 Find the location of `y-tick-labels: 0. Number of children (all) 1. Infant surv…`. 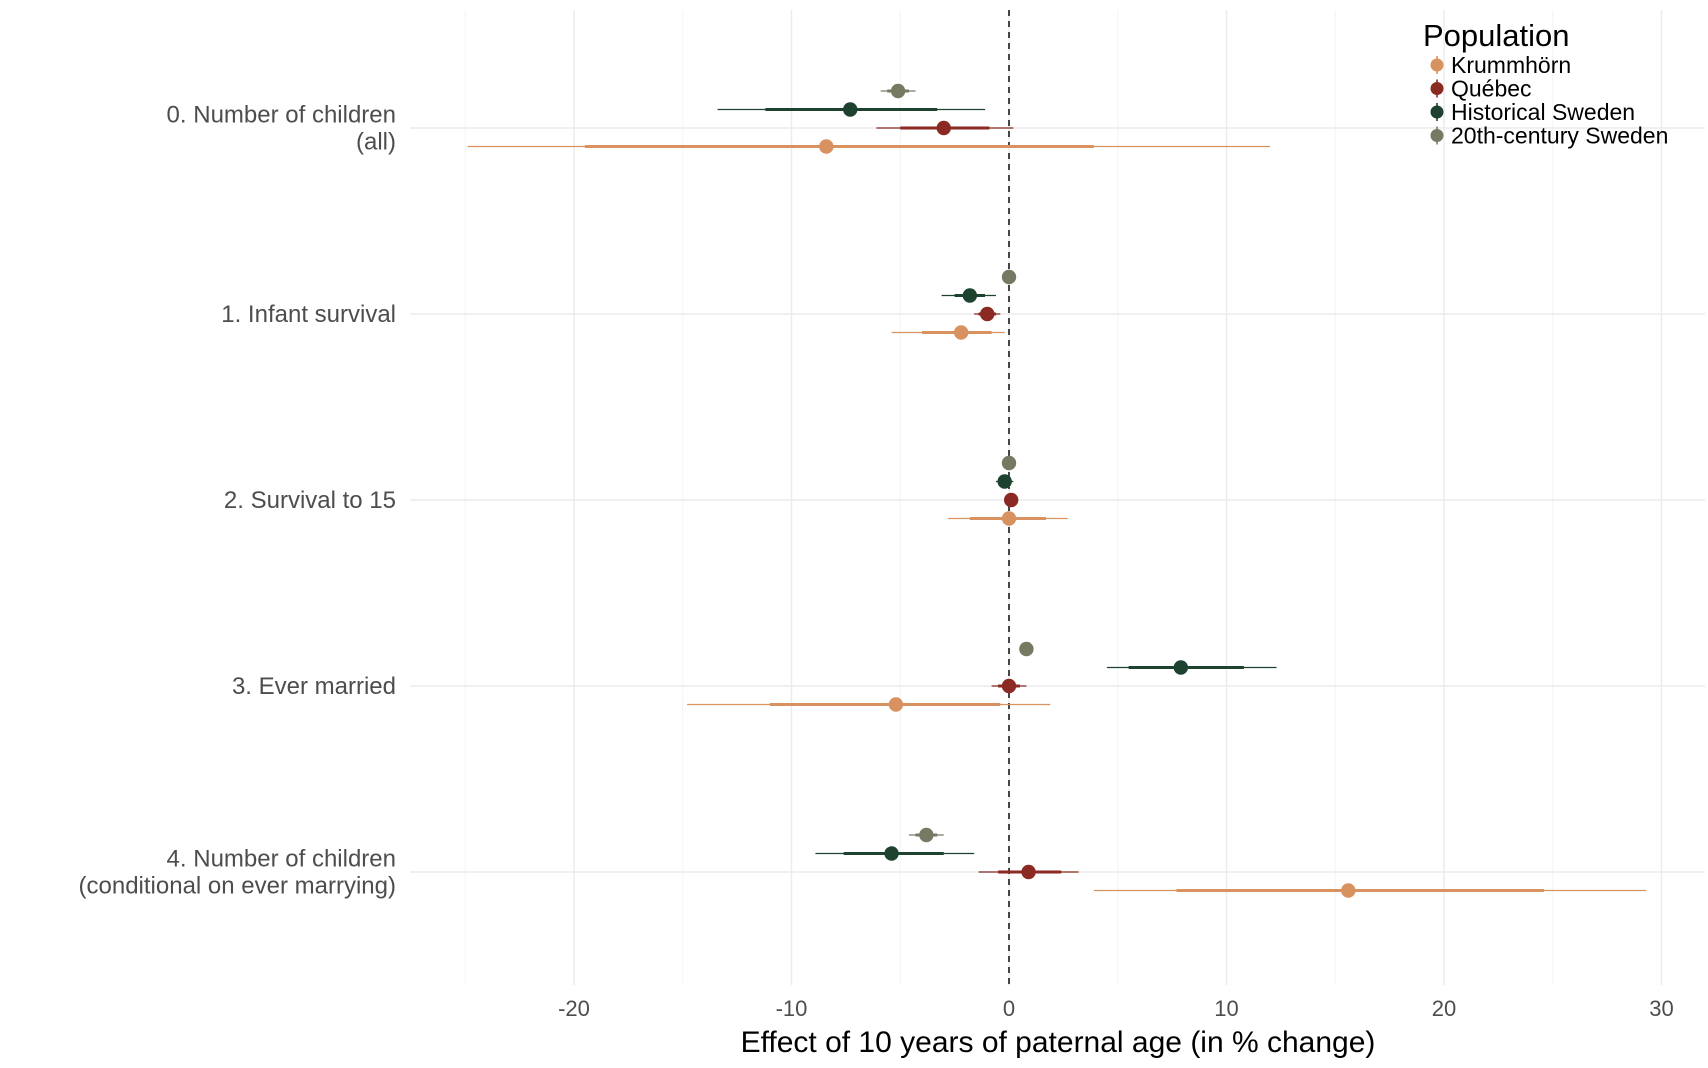

y-tick-labels: 0. Number of children (all) 1. Infant surv… is located at coordinates (237, 501).